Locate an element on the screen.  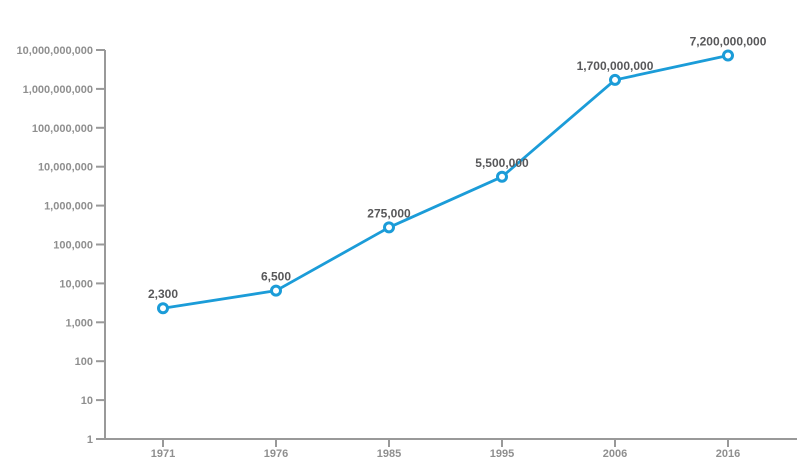
y-axis-tick-label: 10,000,000,000 is located at coordinates (55, 51).